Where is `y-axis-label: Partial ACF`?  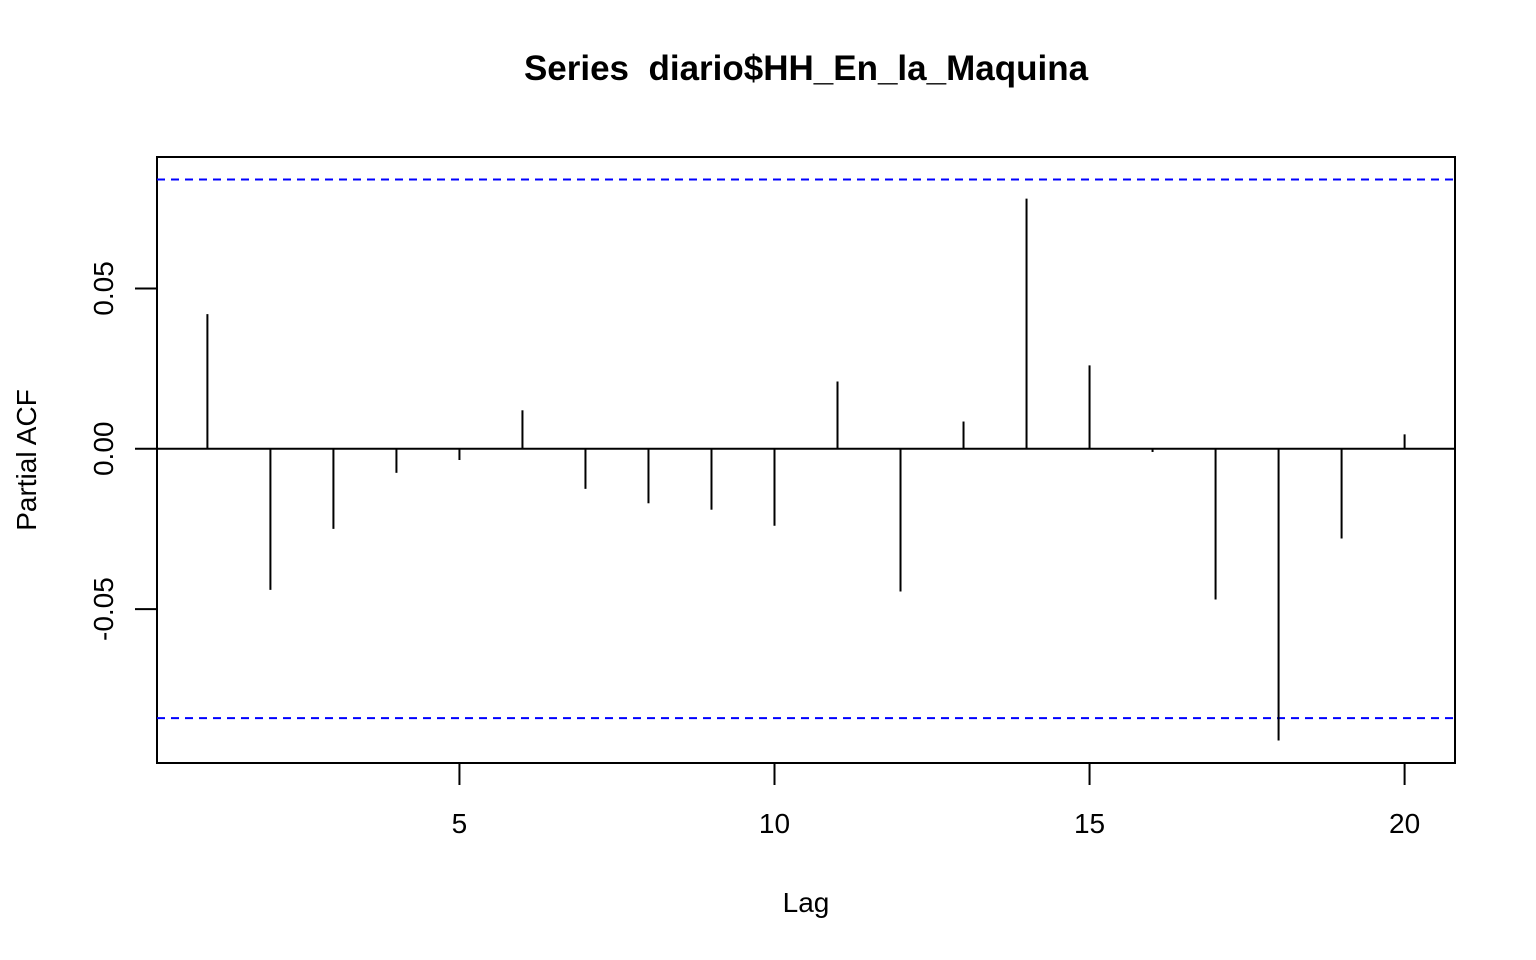
y-axis-label: Partial ACF is located at coordinates (26, 460).